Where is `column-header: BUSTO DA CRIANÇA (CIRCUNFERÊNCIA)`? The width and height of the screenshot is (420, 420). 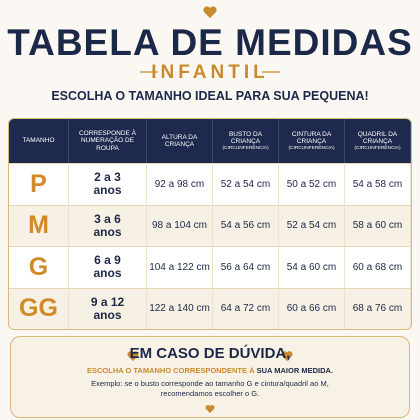
column-header: BUSTO DA CRIANÇA (CIRCUNFERÊNCIA) is located at coordinates (246, 141).